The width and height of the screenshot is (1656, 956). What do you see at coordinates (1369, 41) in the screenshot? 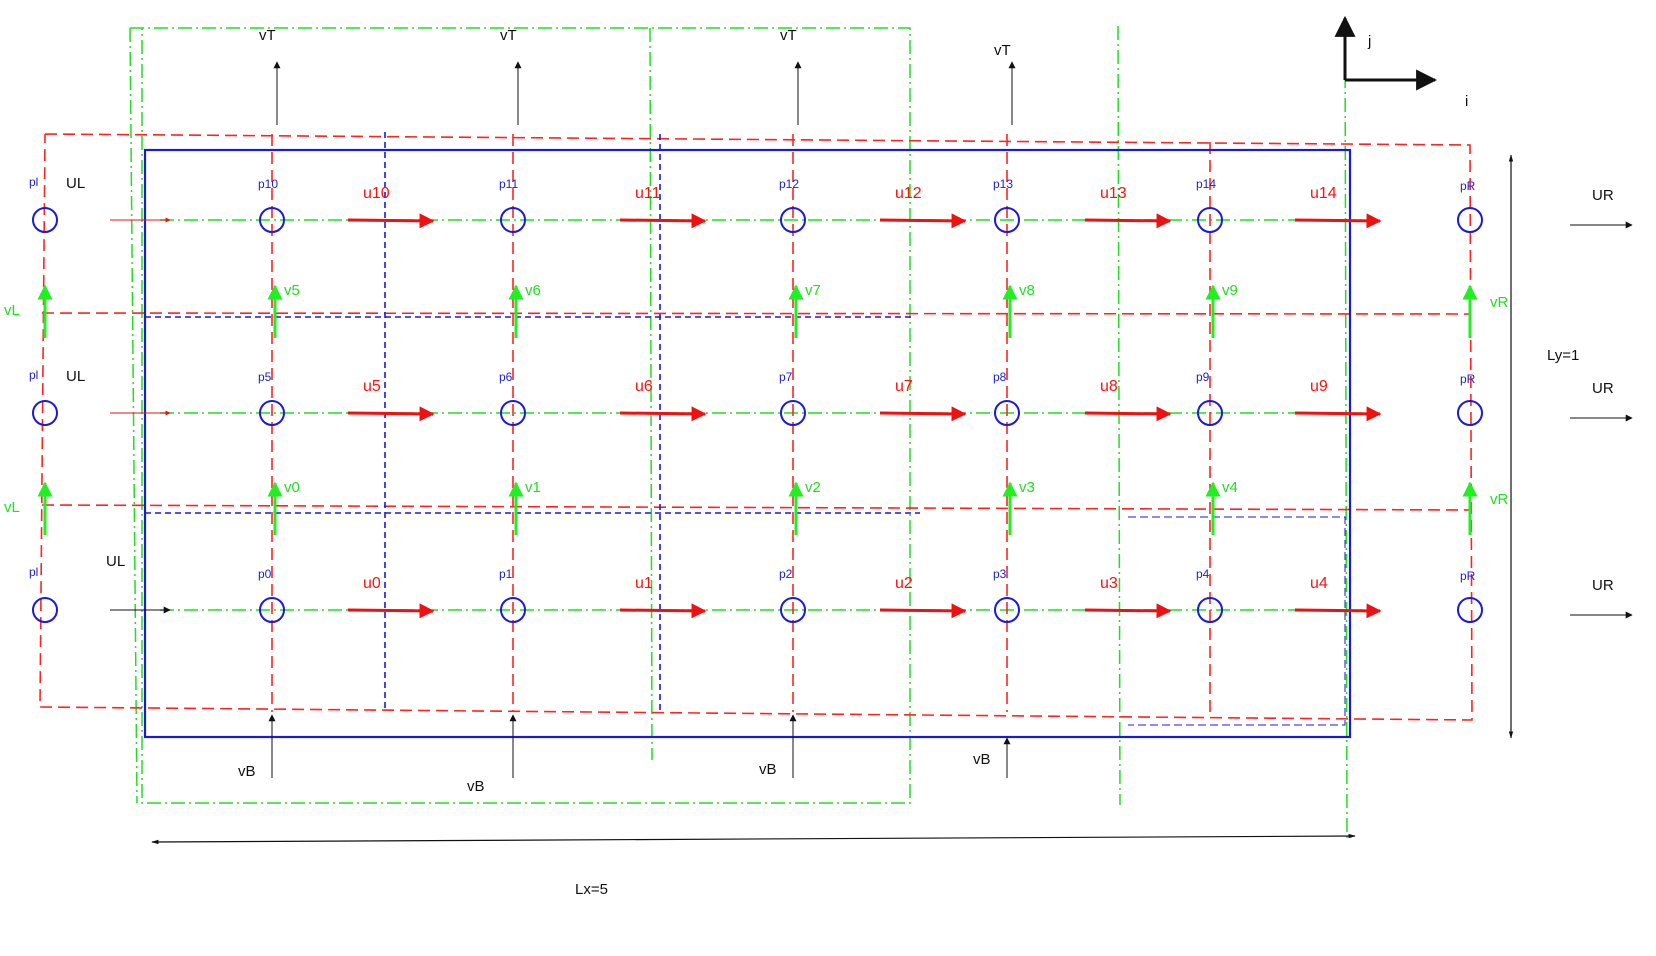
I see `j-axis-label: j` at bounding box center [1369, 41].